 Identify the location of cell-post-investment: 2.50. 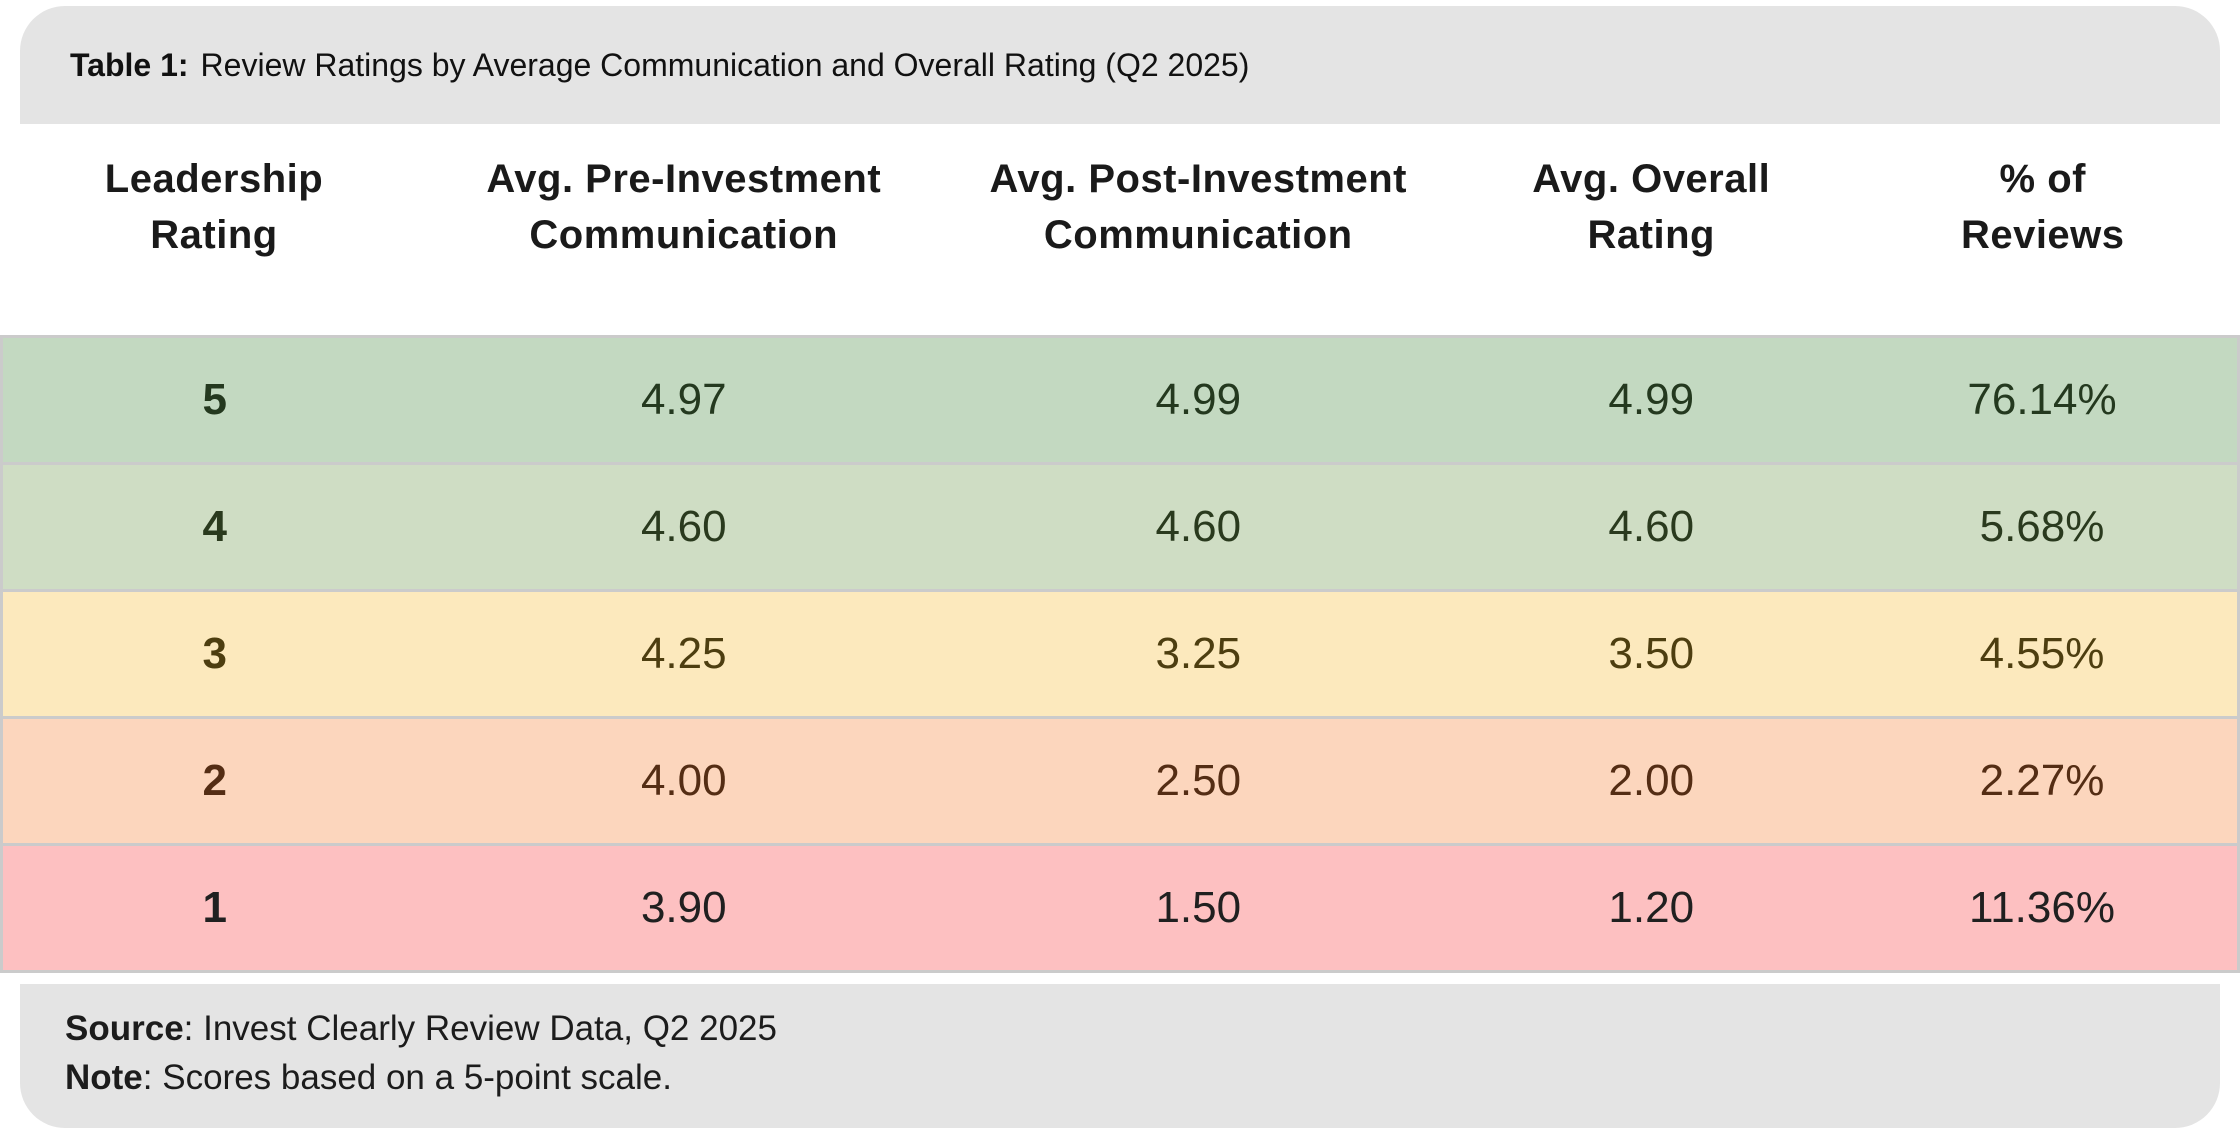
(1198, 779).